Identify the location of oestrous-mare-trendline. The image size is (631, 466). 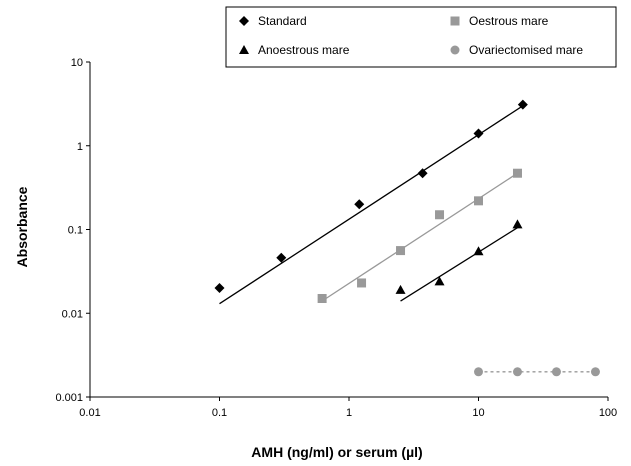
(419, 237).